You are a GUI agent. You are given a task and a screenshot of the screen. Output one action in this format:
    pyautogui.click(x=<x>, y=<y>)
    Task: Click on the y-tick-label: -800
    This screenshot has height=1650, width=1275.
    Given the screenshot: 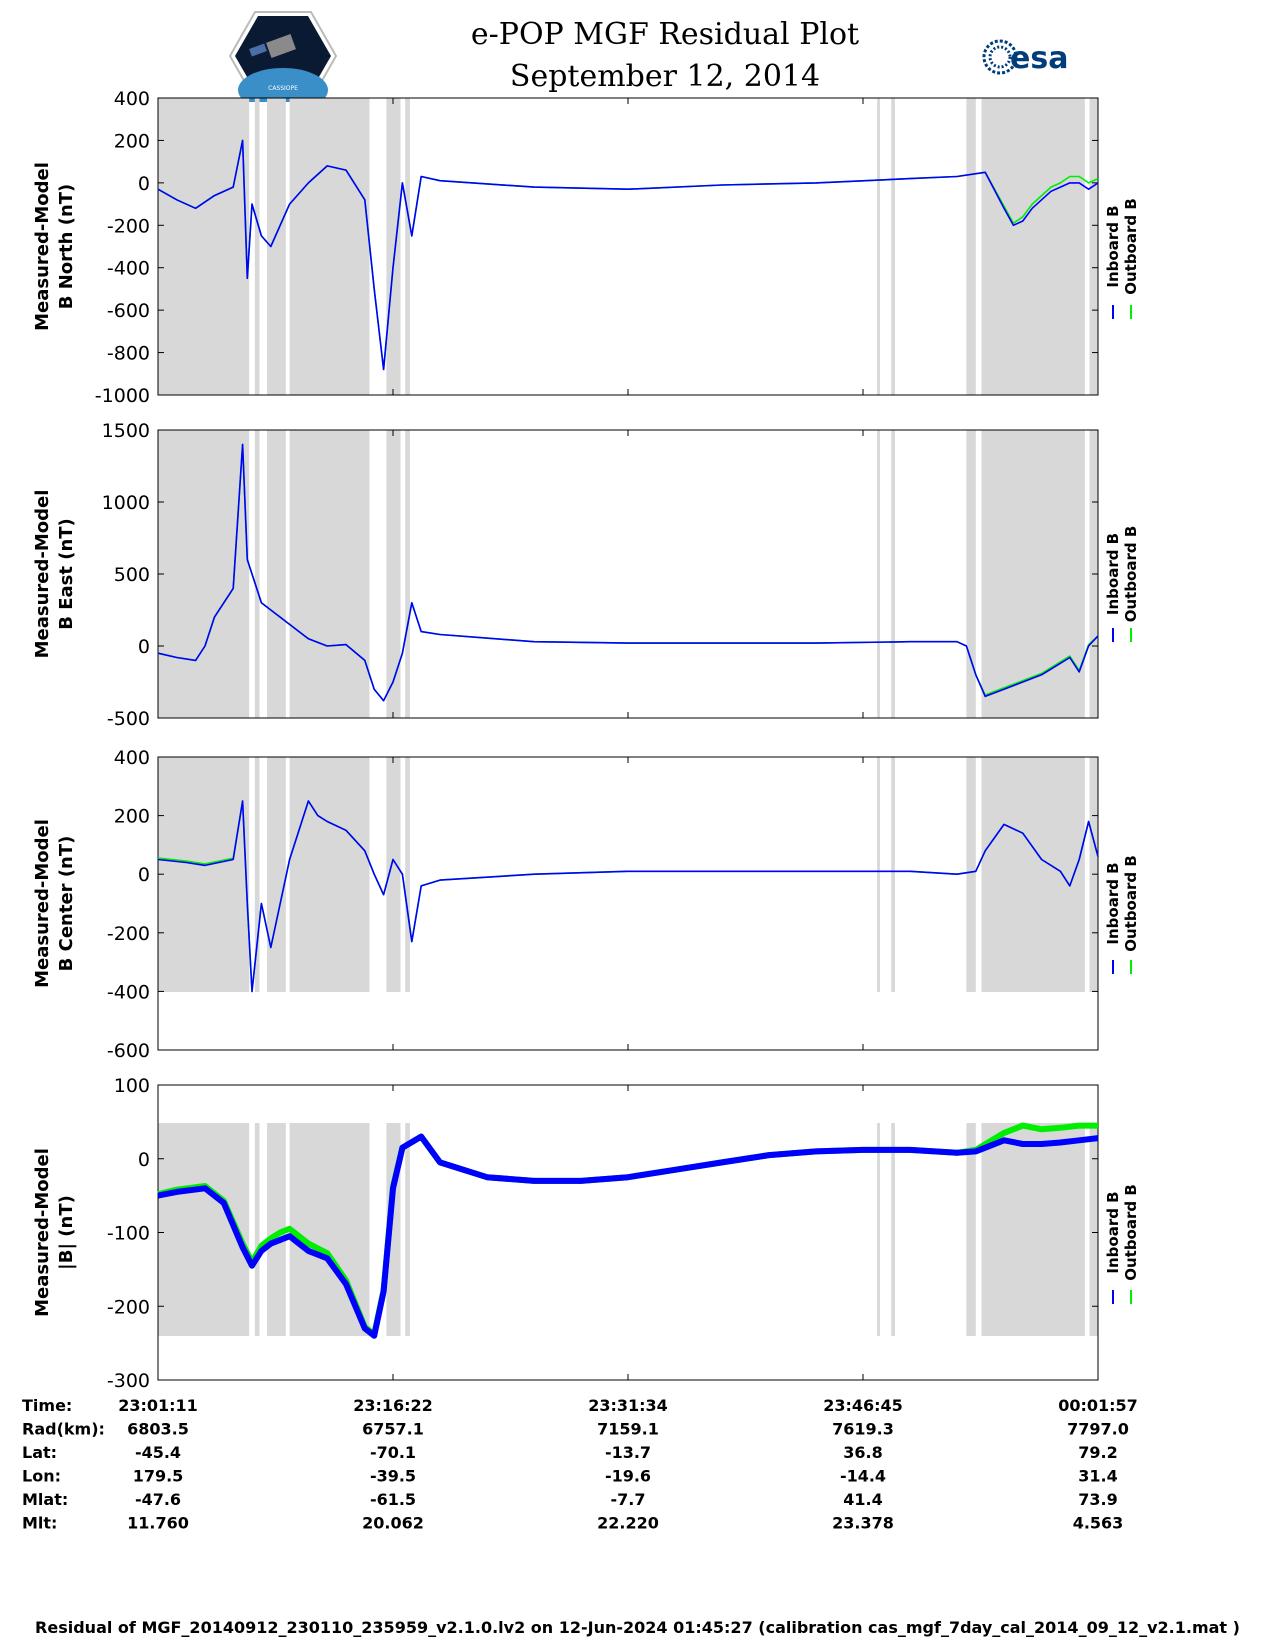 What is the action you would take?
    pyautogui.click(x=128, y=354)
    